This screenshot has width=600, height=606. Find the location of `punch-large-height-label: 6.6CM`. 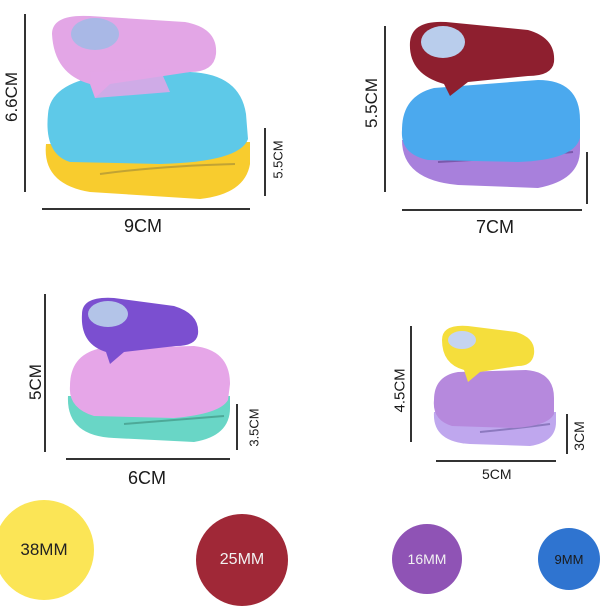

punch-large-height-label: 6.6CM is located at coordinates (11, 96).